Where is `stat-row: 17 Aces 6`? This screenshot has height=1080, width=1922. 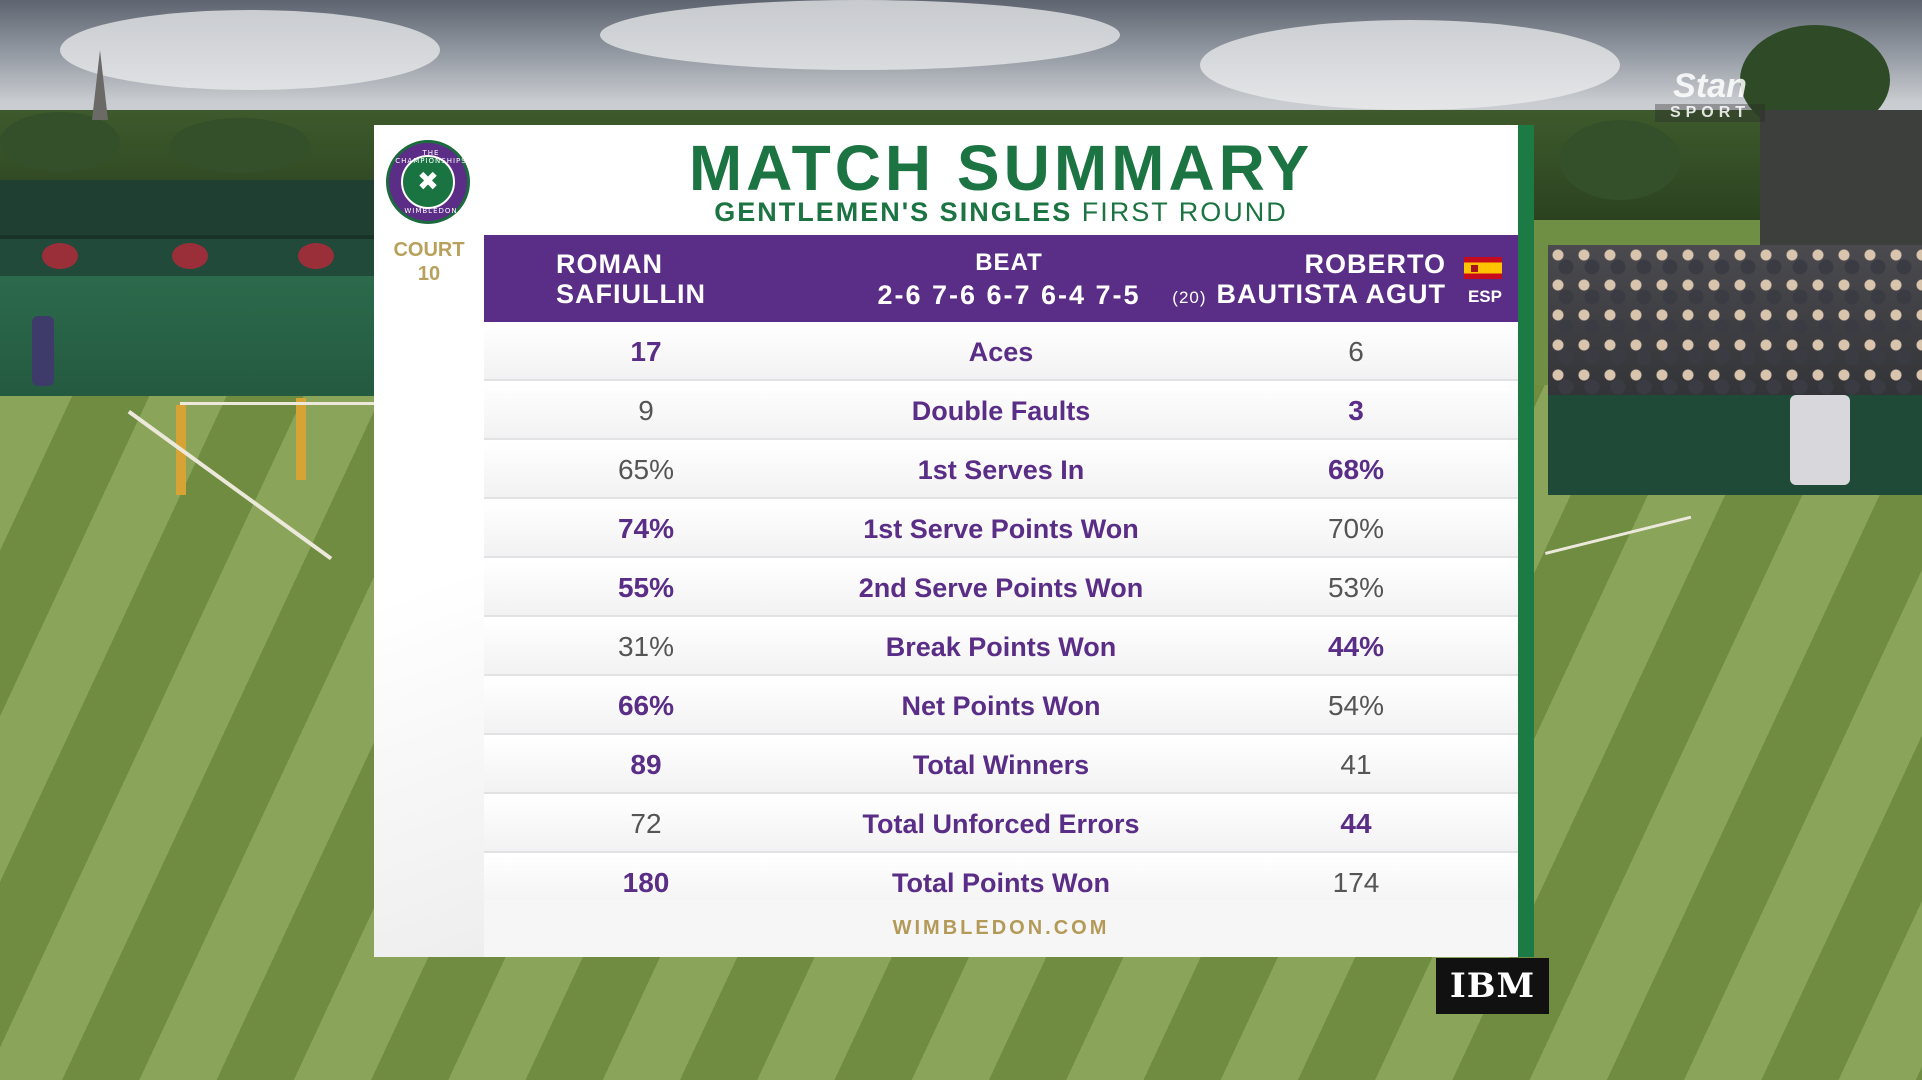
stat-row: 17 Aces 6 is located at coordinates (1001, 353).